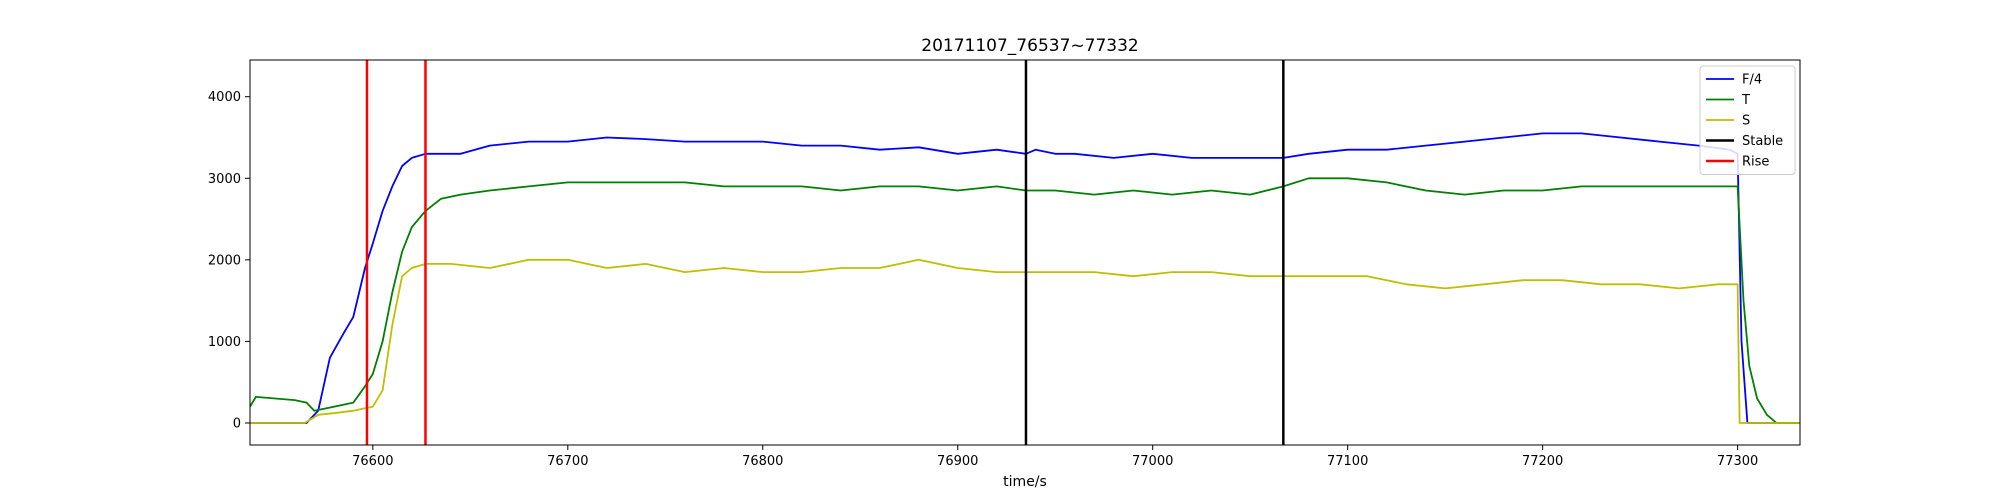  Describe the element at coordinates (1029, 46) in the screenshot. I see `chart-title: 20171107_76537~77332` at that location.